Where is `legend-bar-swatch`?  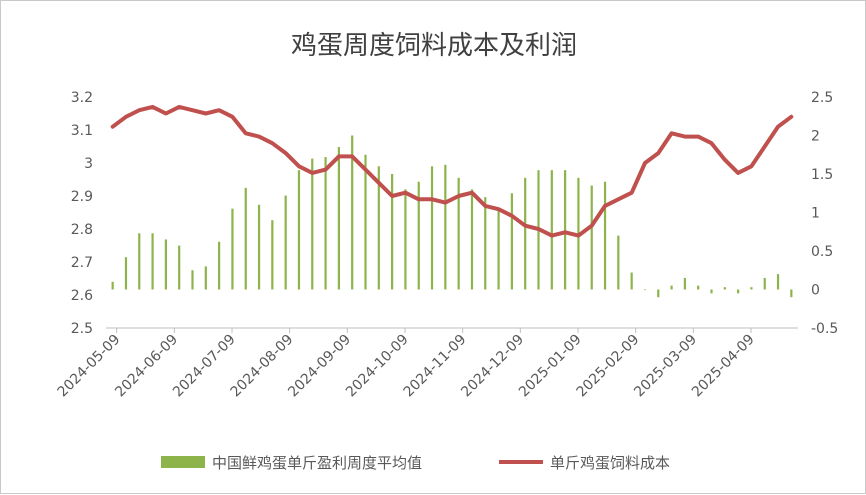 legend-bar-swatch is located at coordinates (183, 462).